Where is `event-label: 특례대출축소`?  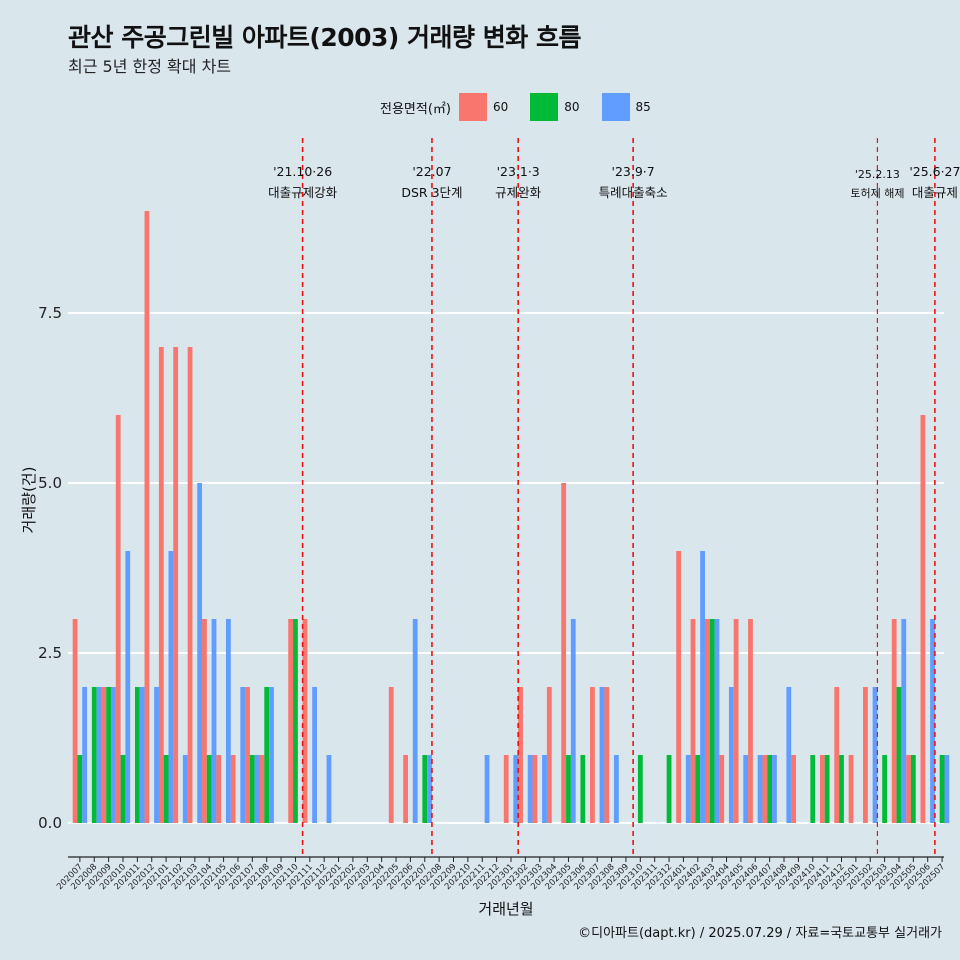 event-label: 특례대출축소 is located at coordinates (633, 192).